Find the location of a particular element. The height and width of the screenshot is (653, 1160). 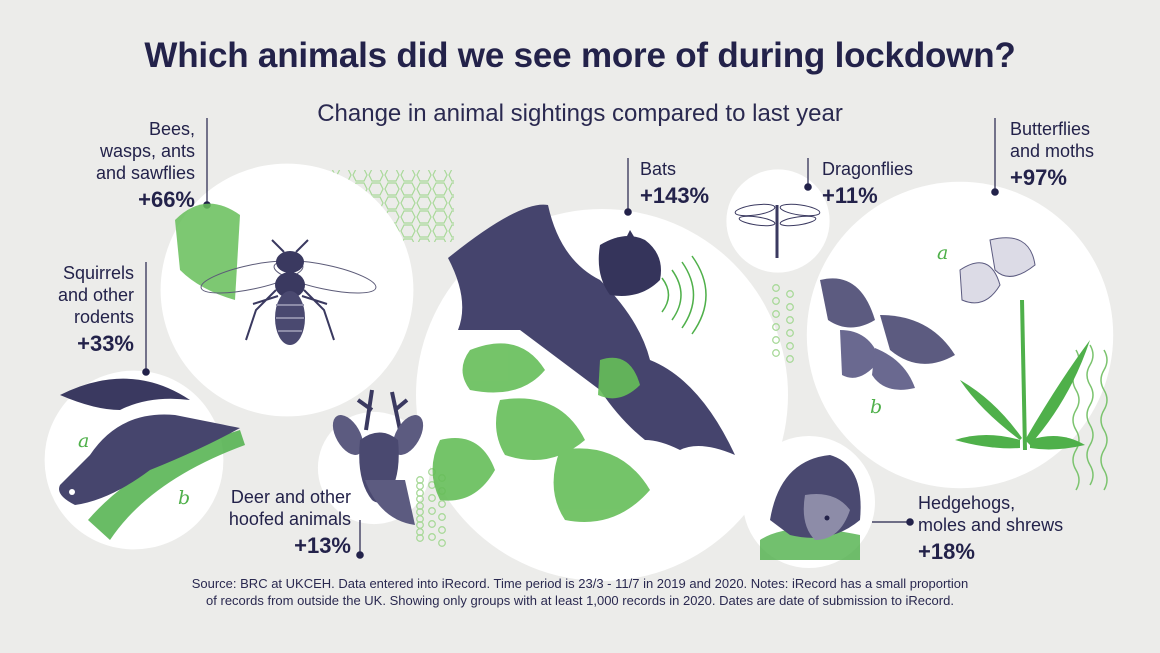

hedgehog-icon is located at coordinates (810, 507).